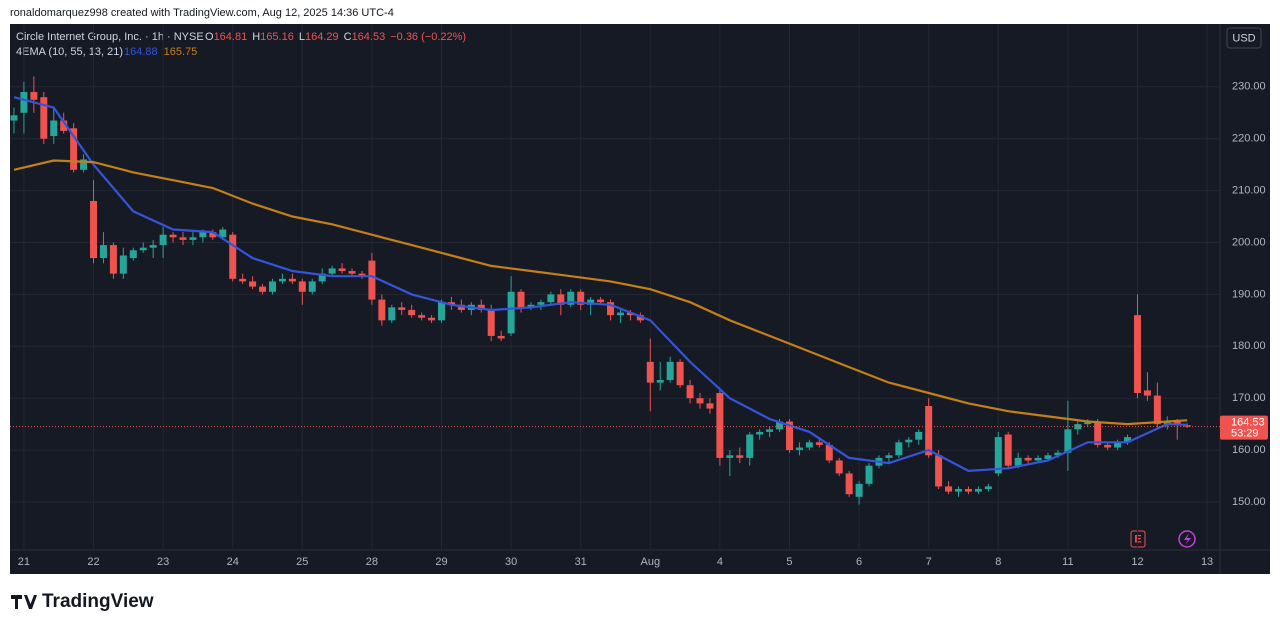 This screenshot has height=633, width=1280. What do you see at coordinates (69, 52) in the screenshot?
I see `indicator: 4EMA (10, 55, 13, 21)` at bounding box center [69, 52].